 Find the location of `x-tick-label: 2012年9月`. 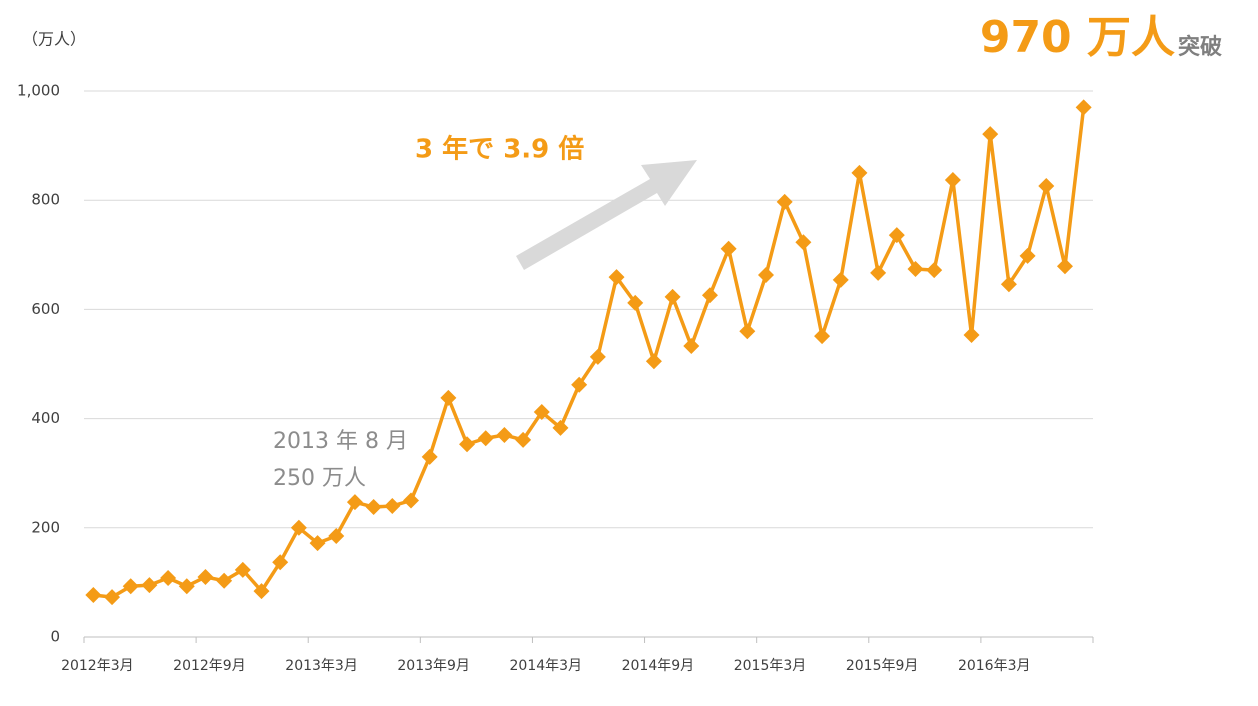

x-tick-label: 2012年9月 is located at coordinates (209, 666).